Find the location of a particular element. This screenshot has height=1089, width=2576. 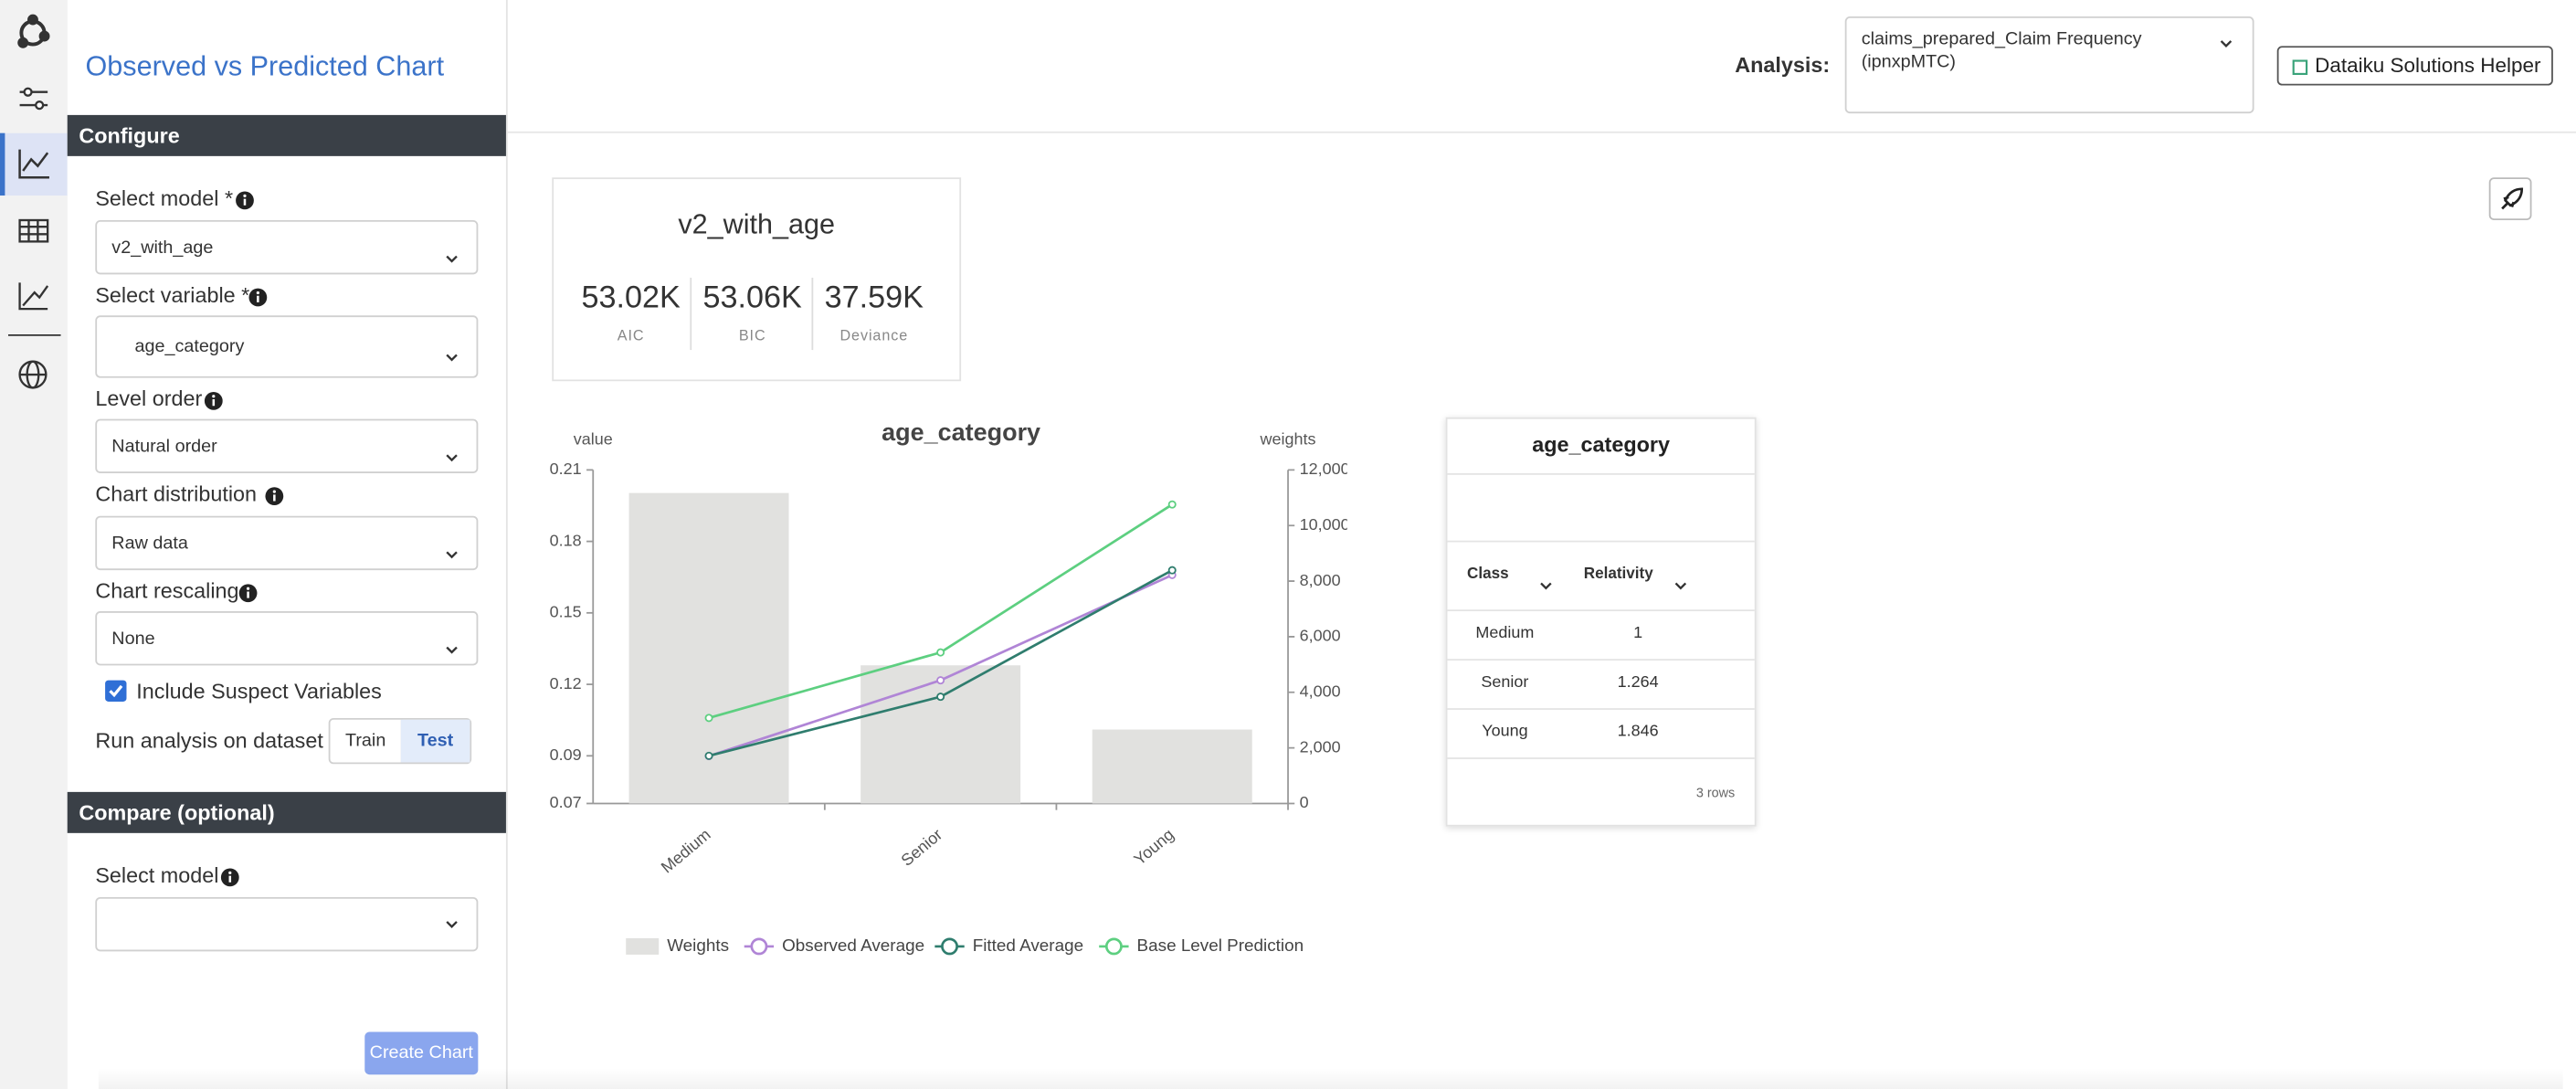

chart-icon is located at coordinates (33, 164).